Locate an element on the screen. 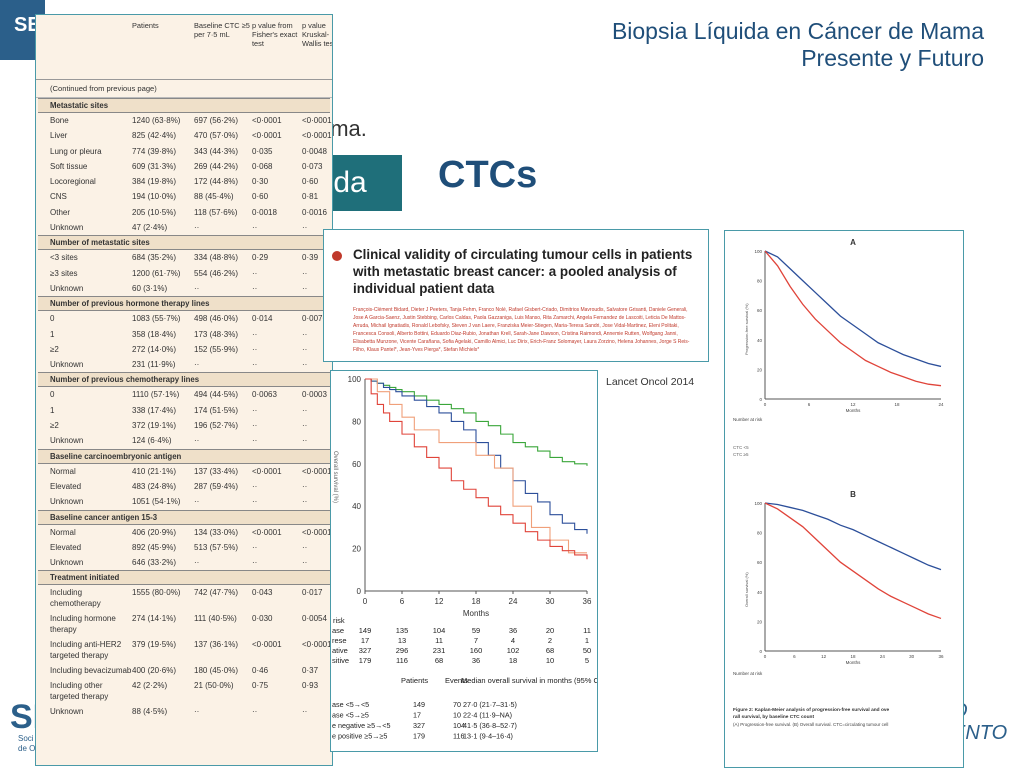 The height and width of the screenshot is (772, 1024). table-cell: 343 (44·3%) is located at coordinates (216, 151).